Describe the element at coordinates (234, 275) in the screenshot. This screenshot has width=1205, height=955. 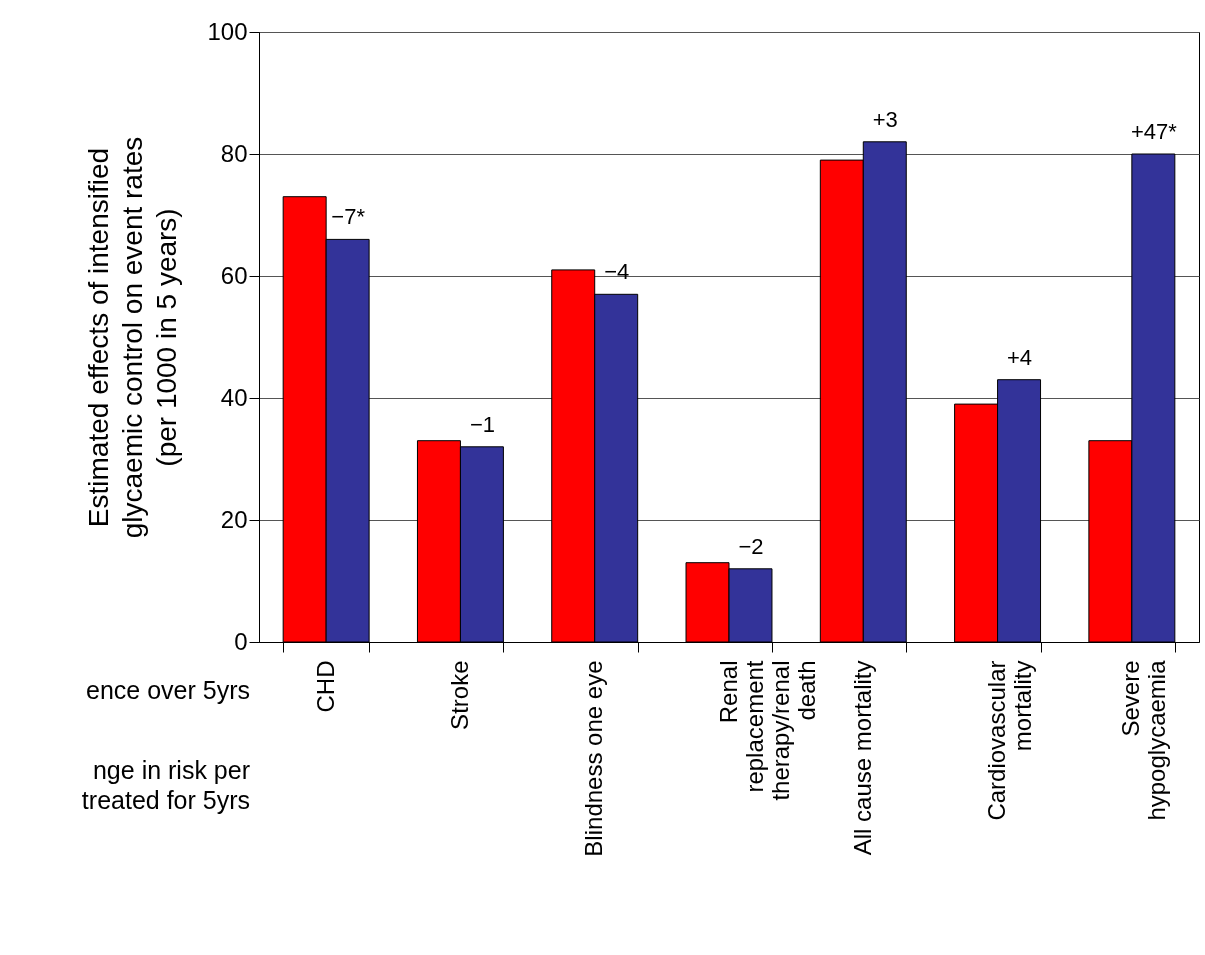
I see `y-tick-label: 60` at that location.